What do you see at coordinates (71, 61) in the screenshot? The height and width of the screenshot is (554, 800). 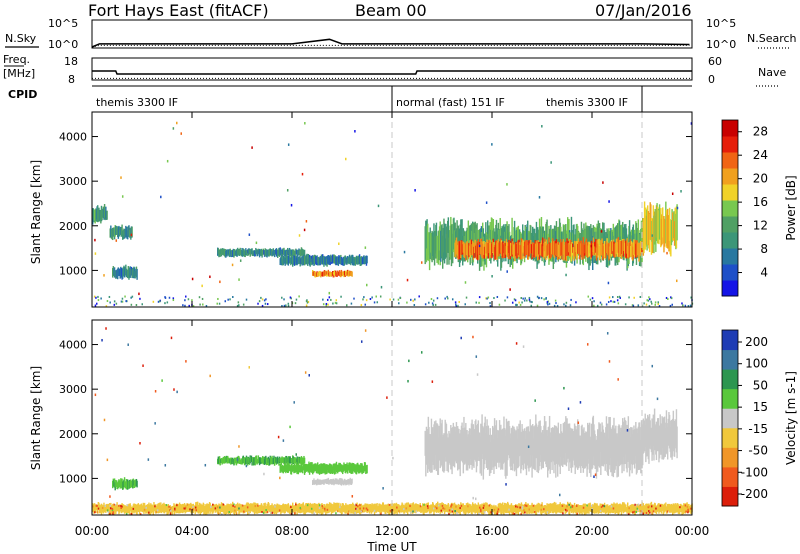 I see `freq-tick-left-top: 18` at bounding box center [71, 61].